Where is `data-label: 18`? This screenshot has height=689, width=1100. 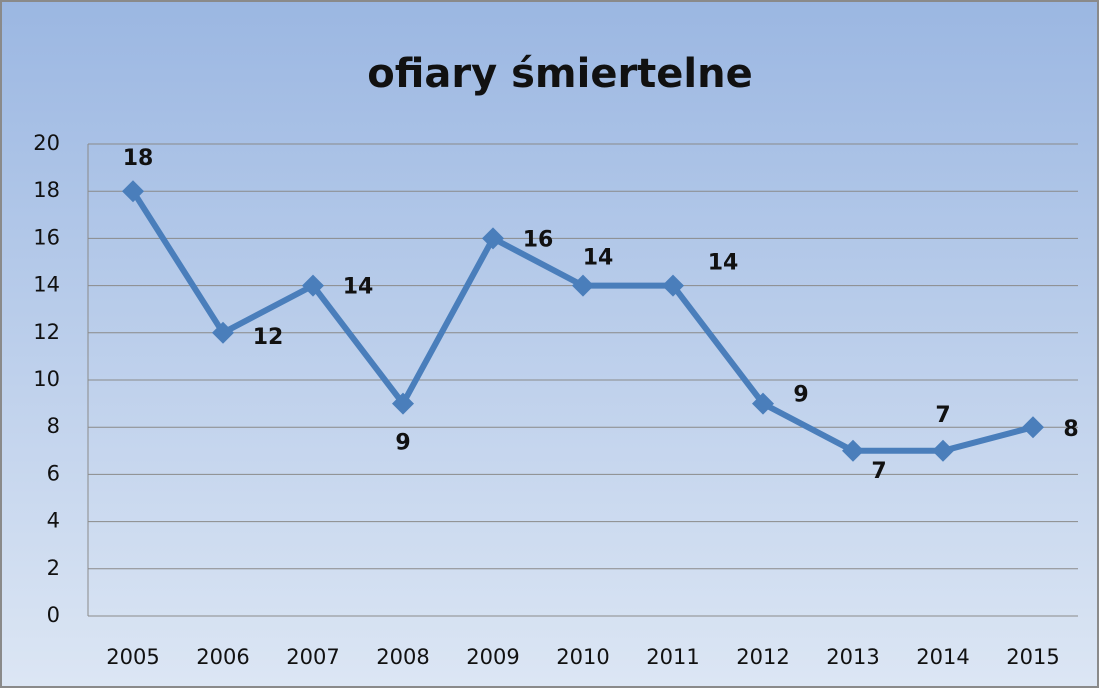 data-label: 18 is located at coordinates (138, 158).